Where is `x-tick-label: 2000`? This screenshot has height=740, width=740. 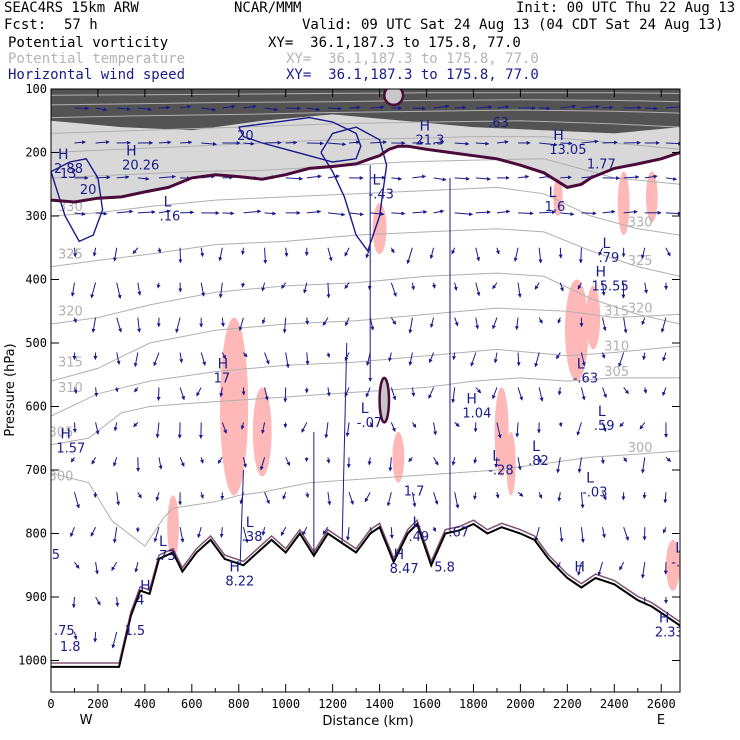 x-tick-label: 2000 is located at coordinates (520, 704).